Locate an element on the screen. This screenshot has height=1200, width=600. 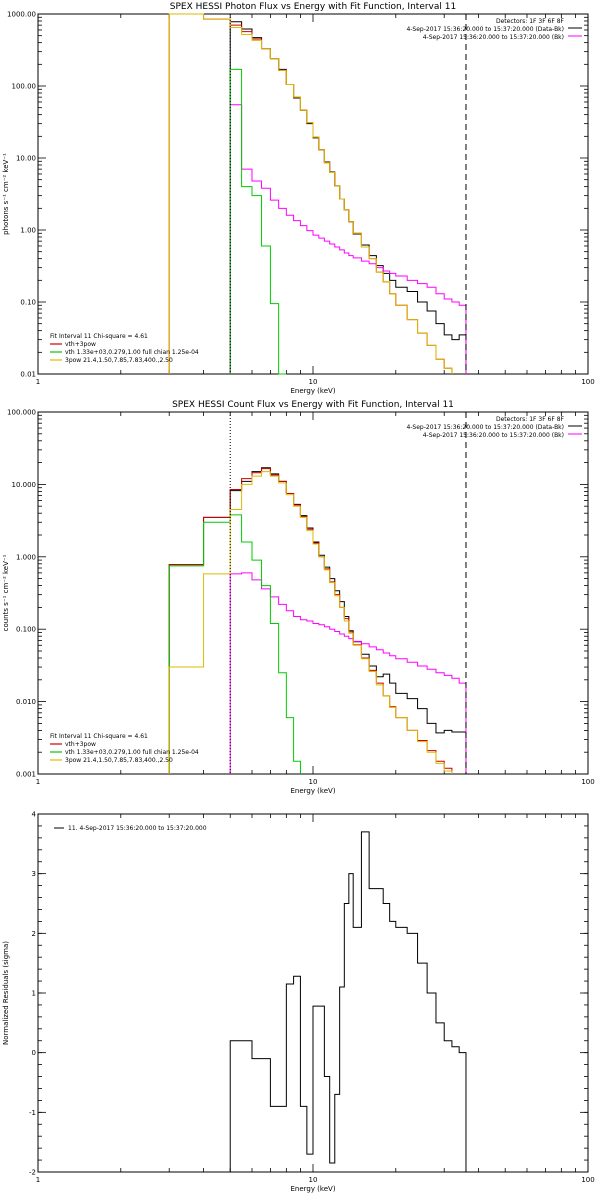
y-axis-label: counts s⁻¹ cm⁻² keV⁻¹ is located at coordinates (6, 592).